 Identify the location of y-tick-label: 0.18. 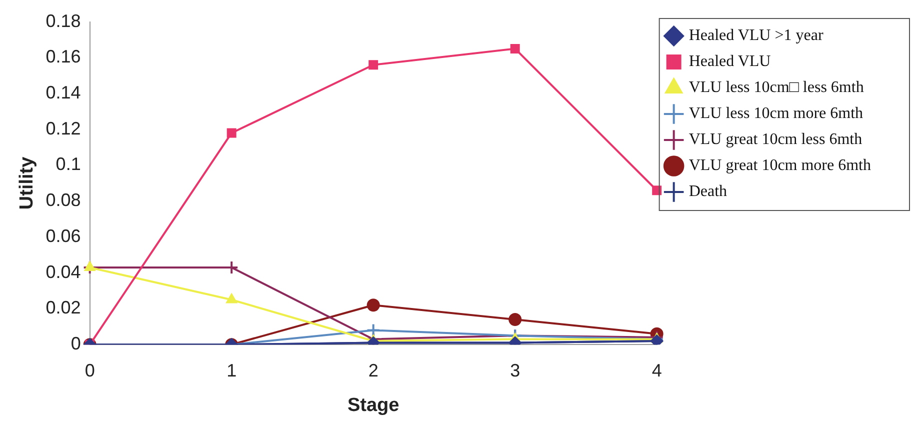
(63, 20).